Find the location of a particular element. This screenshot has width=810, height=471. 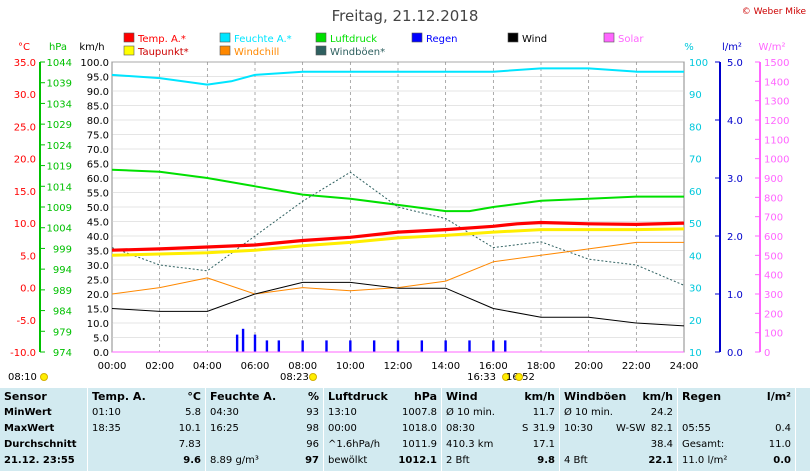

temp-tick-label: -5.0 is located at coordinates (26, 321).